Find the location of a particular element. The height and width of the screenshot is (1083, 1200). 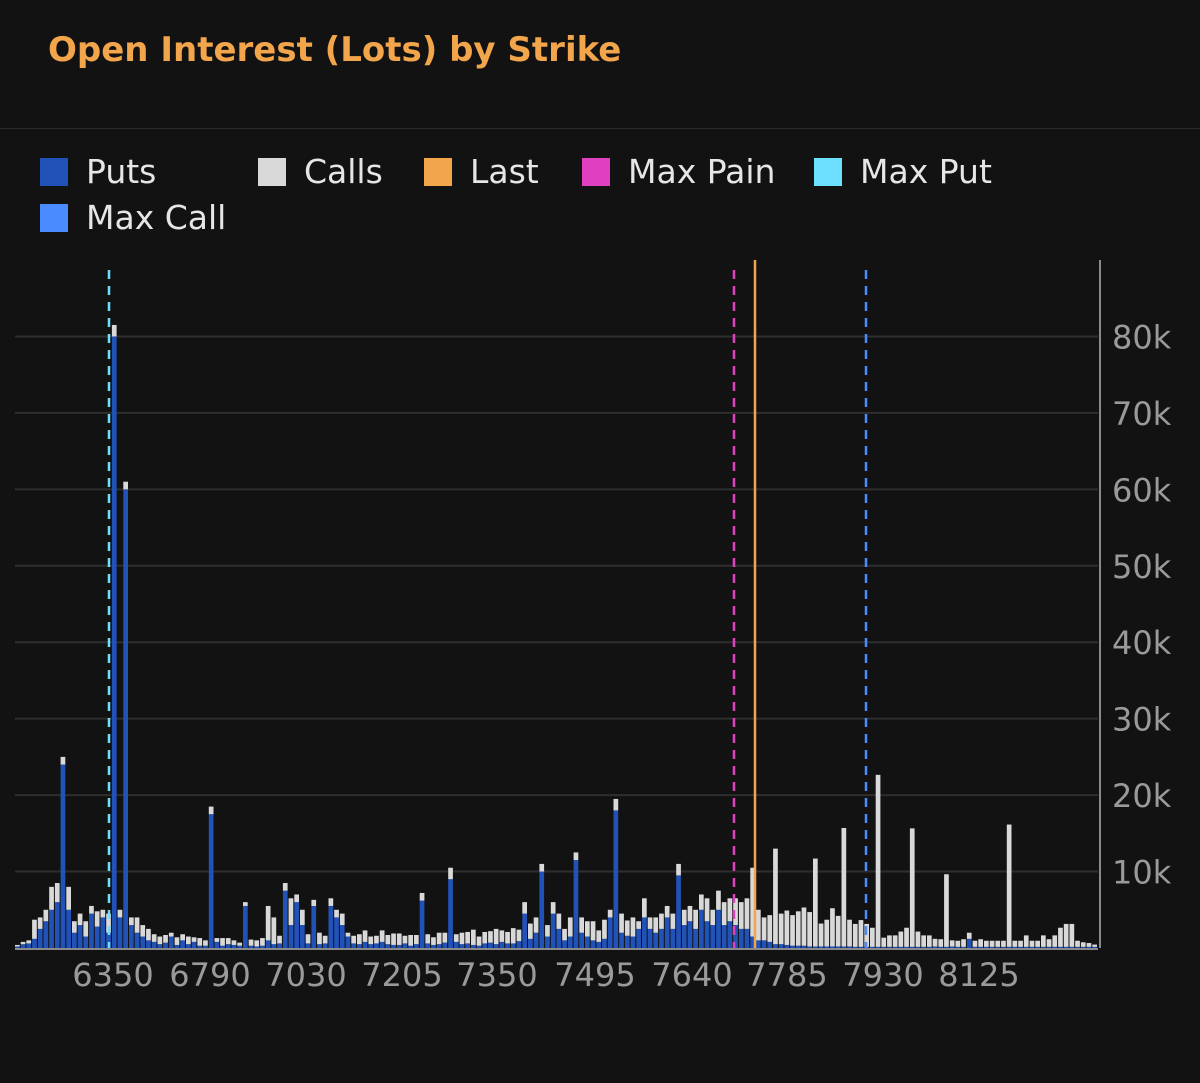

y-tick-label: 60k is located at coordinates (1142, 490).